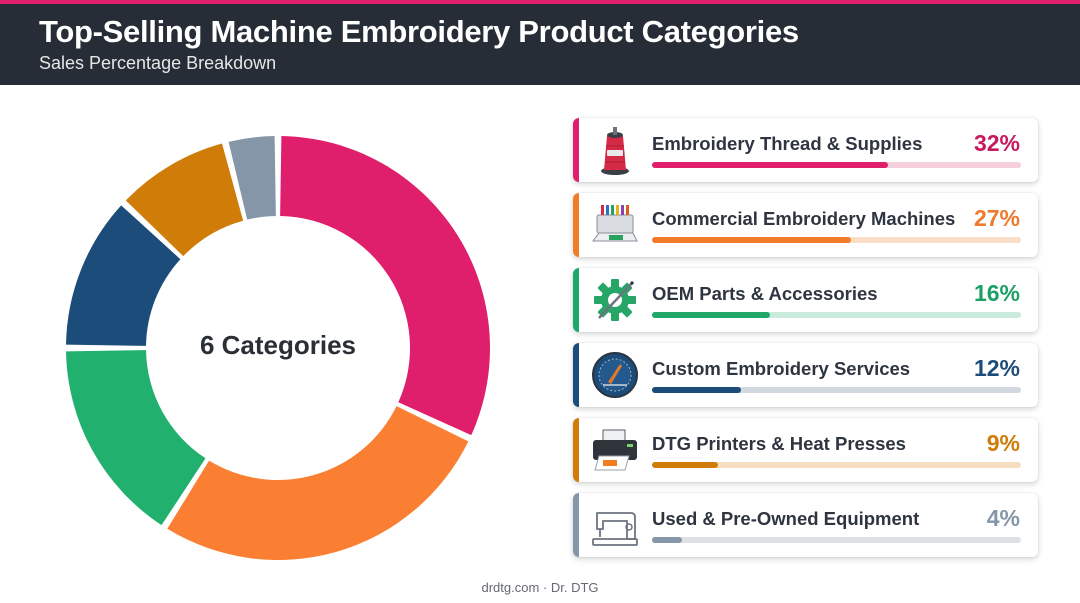  I want to click on donut-center-label: 6 Categories, so click(278, 345).